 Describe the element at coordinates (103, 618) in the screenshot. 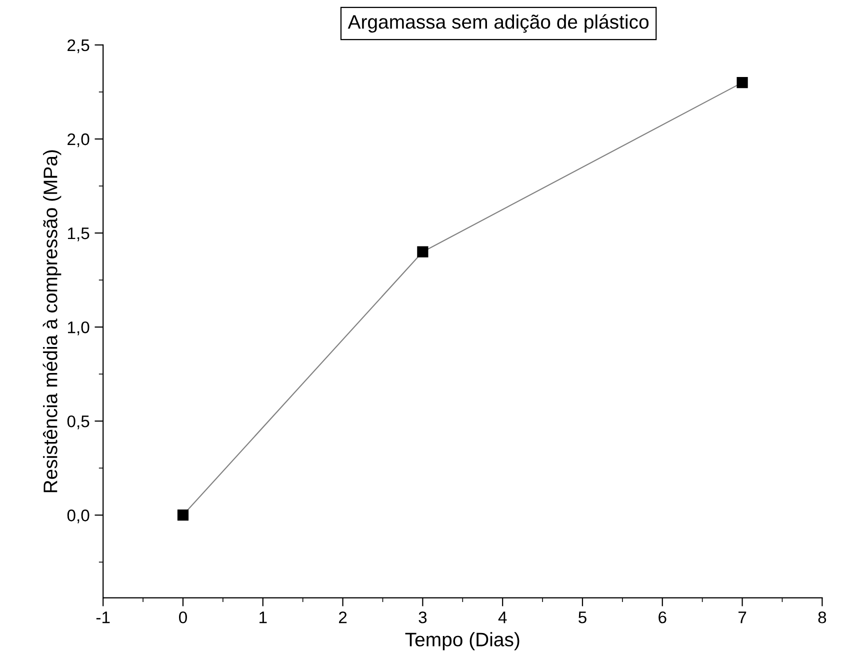

I see `x-tick-label: -1` at that location.